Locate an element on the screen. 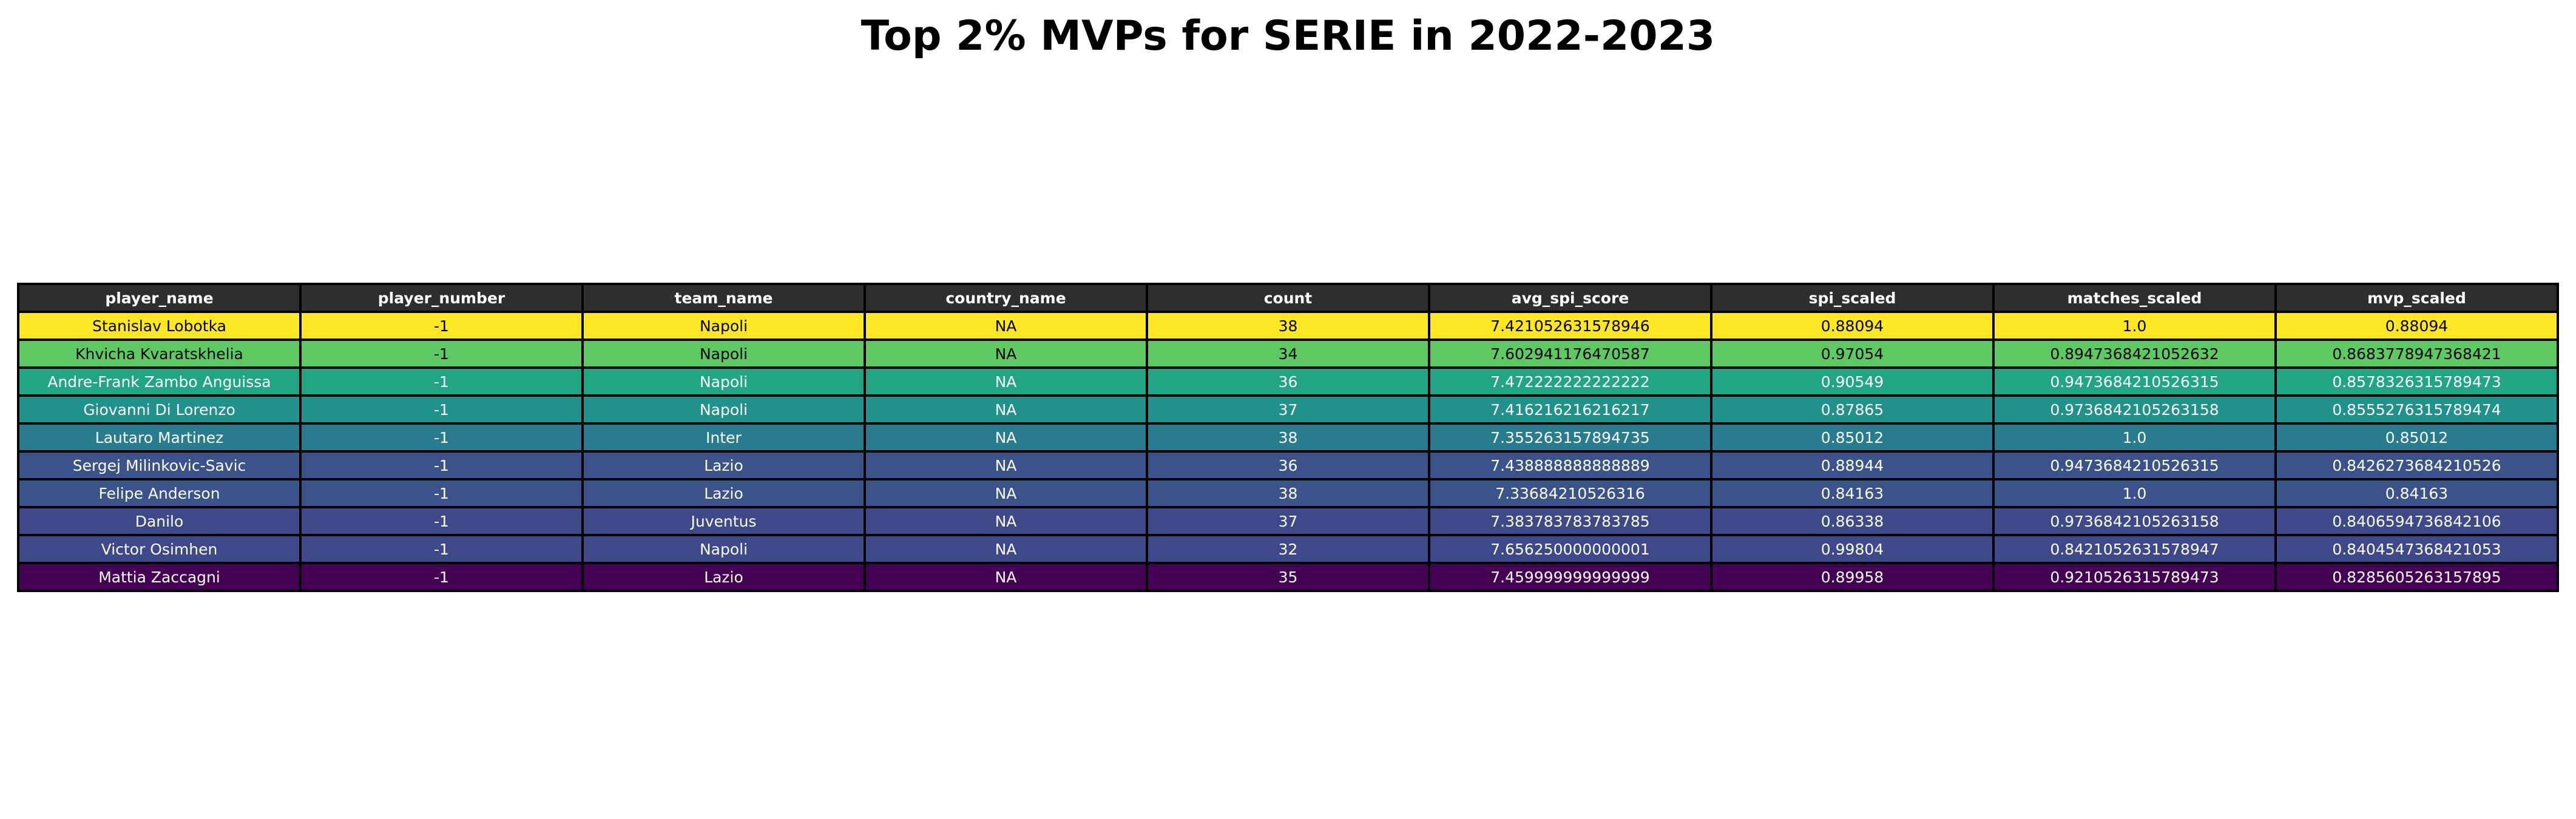 Image resolution: width=2576 pixels, height=819 pixels. cell-spi-scaled: 0.84163 is located at coordinates (1852, 493).